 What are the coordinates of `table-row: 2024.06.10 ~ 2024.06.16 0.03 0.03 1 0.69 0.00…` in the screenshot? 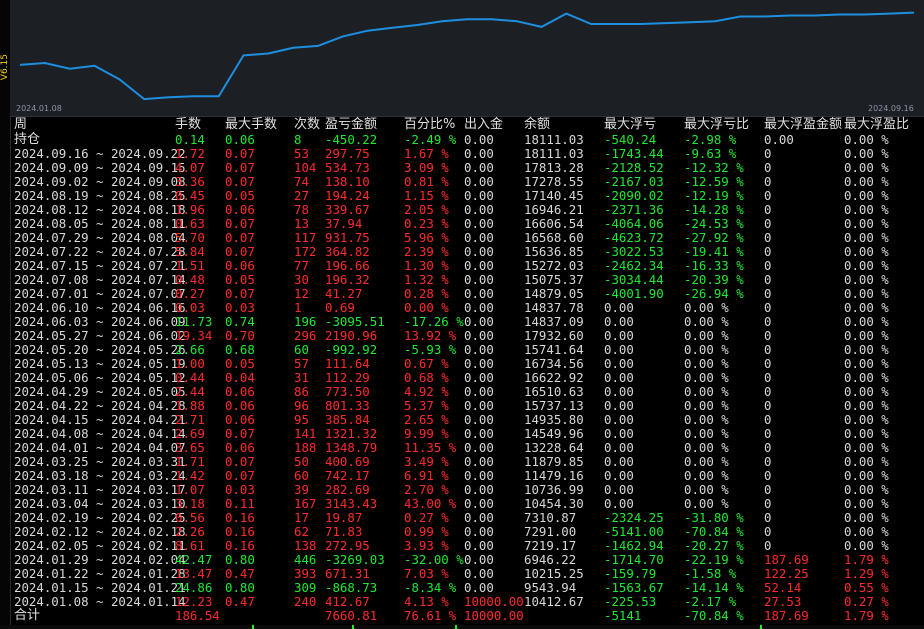 It's located at (469, 308).